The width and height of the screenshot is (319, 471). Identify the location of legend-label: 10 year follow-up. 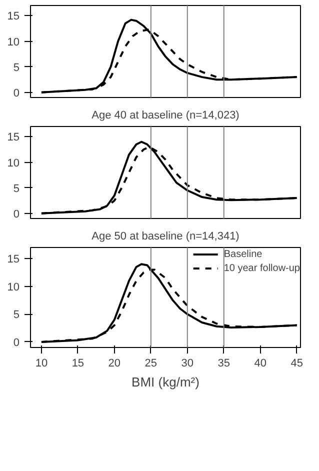
(262, 268).